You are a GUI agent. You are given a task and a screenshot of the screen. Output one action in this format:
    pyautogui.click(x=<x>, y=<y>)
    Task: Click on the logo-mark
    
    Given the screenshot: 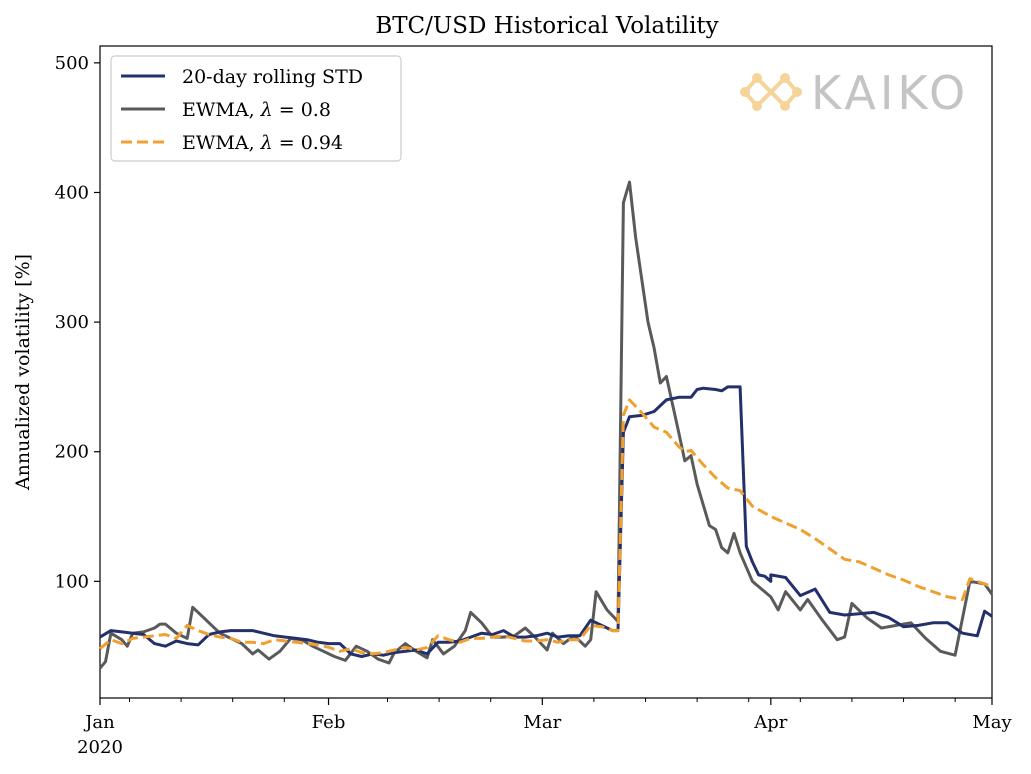 What is the action you would take?
    pyautogui.click(x=771, y=92)
    